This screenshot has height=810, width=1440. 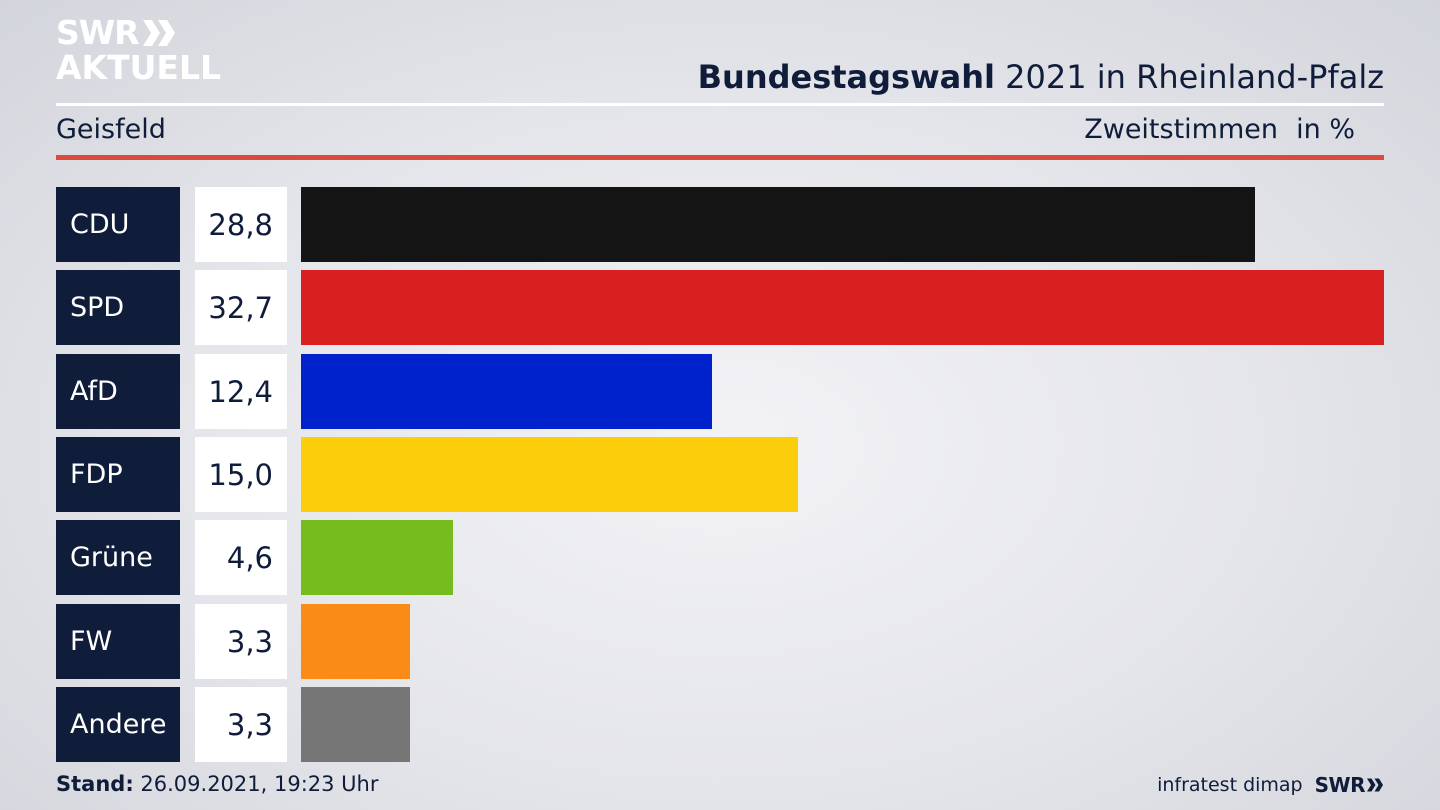 What do you see at coordinates (111, 129) in the screenshot?
I see `region-label: Geisfeld` at bounding box center [111, 129].